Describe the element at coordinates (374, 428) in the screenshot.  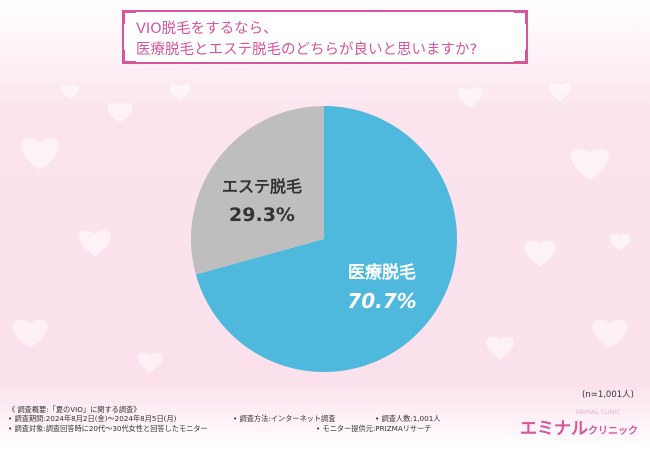
I see `survey-provider: • モニター提供元:PRIZMAリサーチ` at that location.